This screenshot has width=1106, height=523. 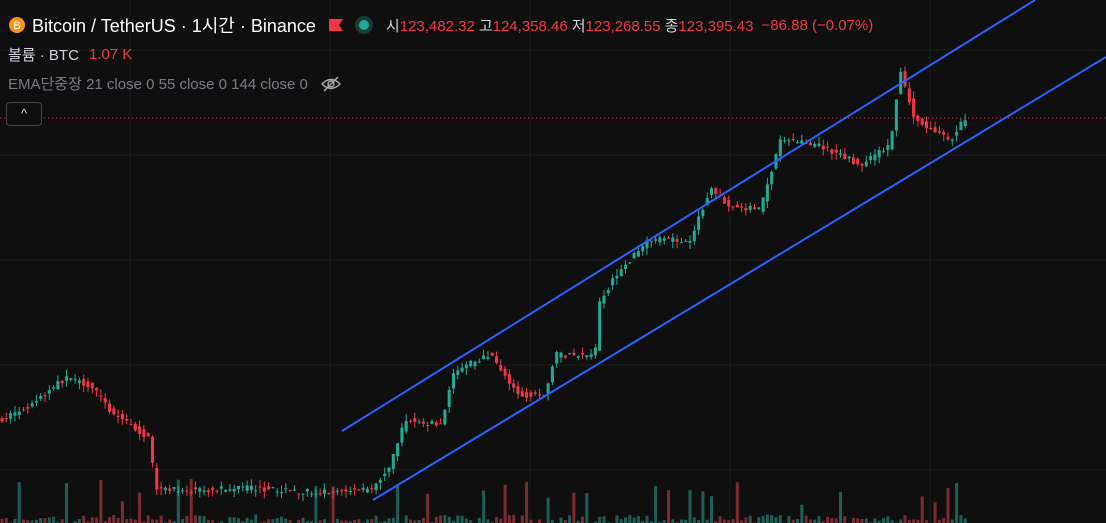 What do you see at coordinates (331, 84) in the screenshot?
I see `hide-icon` at bounding box center [331, 84].